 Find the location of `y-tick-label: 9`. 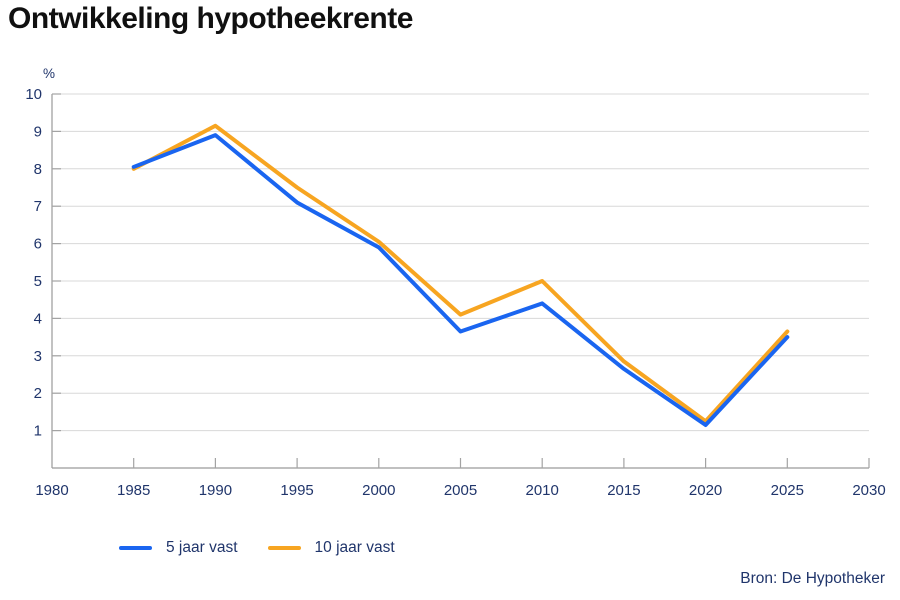

y-tick-label: 9 is located at coordinates (38, 131).